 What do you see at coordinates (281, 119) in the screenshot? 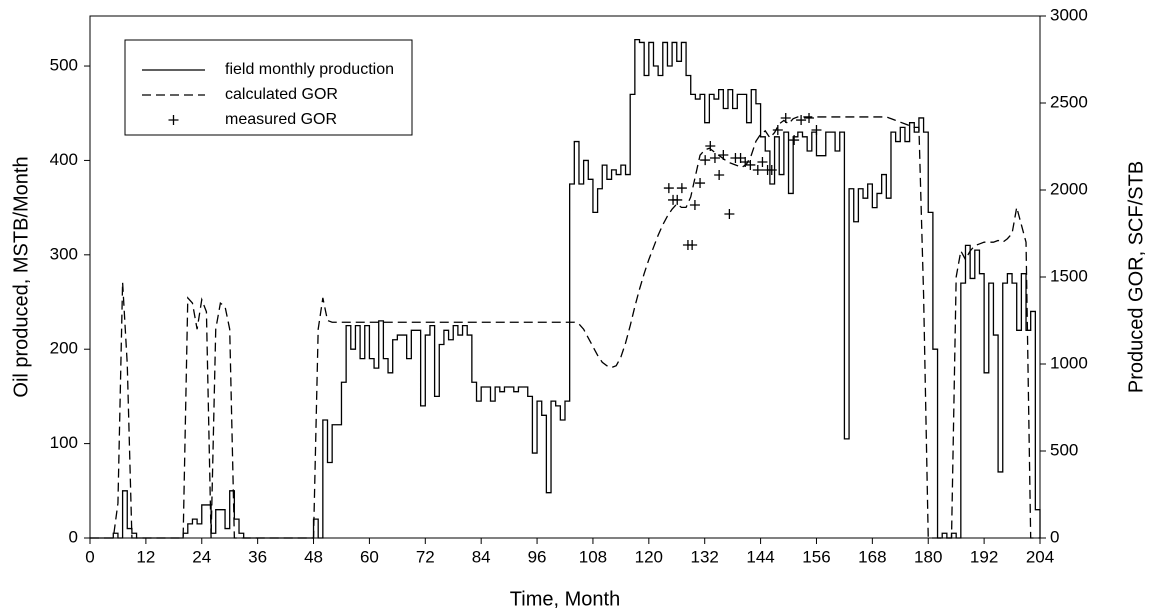
I see `legend-label: measured GOR` at bounding box center [281, 119].